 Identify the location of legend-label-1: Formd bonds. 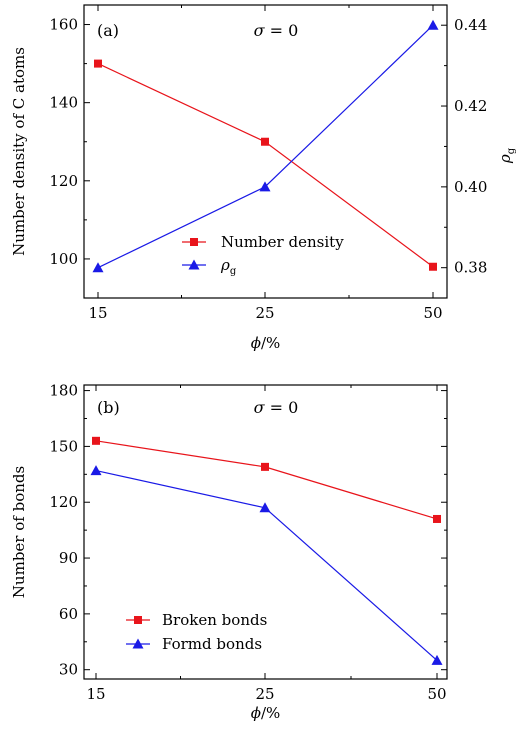
(212, 644).